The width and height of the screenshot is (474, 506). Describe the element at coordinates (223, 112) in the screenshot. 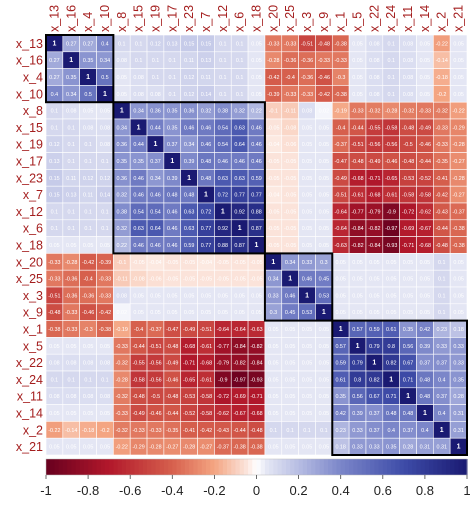

I see `cell-value-label: 0.38` at that location.